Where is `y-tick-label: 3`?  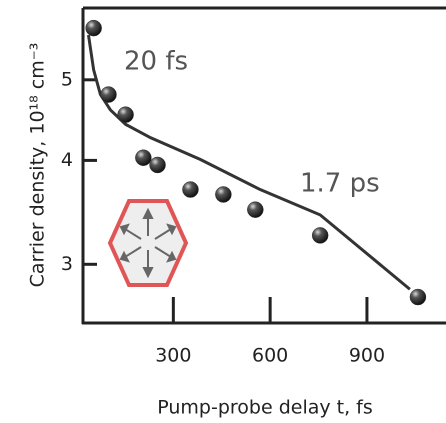 y-tick-label: 3 is located at coordinates (67, 264).